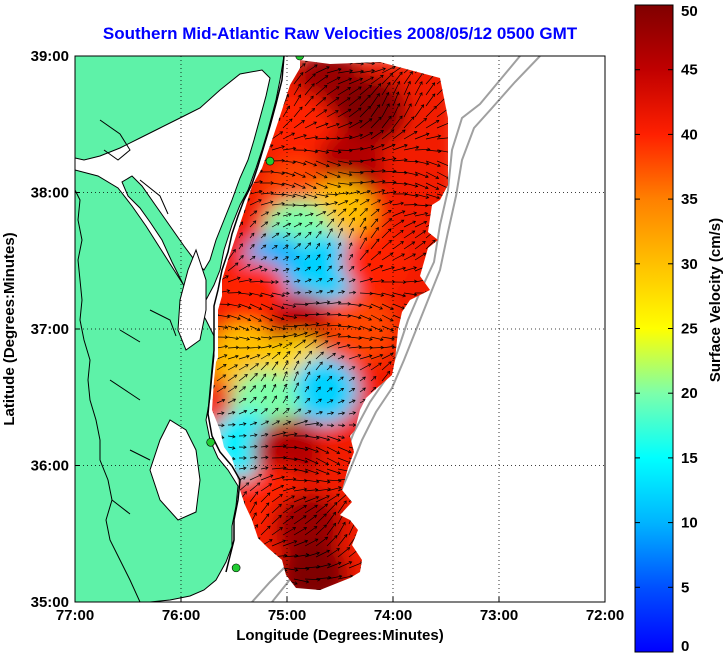 The width and height of the screenshot is (724, 659). I want to click on y-axis: 35:00 36:00 37:00 38:00 39:00, so click(55, 329).